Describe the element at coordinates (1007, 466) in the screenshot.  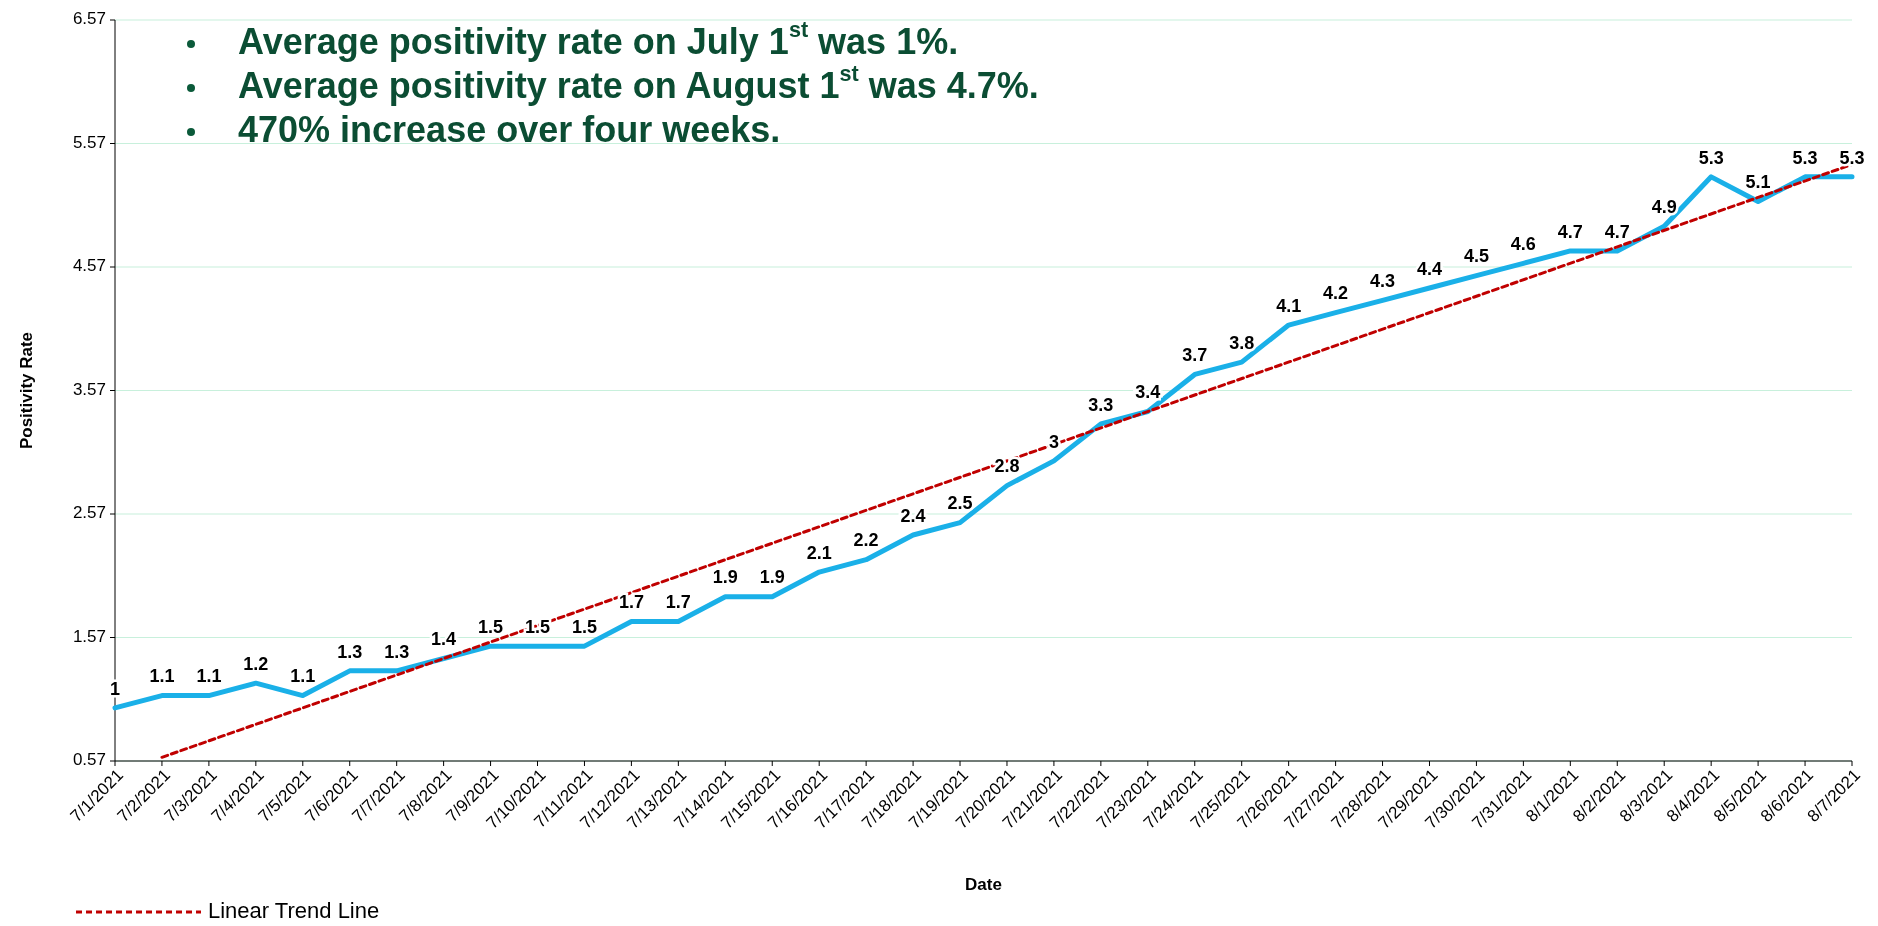
I see `data-label: 2.8` at that location.